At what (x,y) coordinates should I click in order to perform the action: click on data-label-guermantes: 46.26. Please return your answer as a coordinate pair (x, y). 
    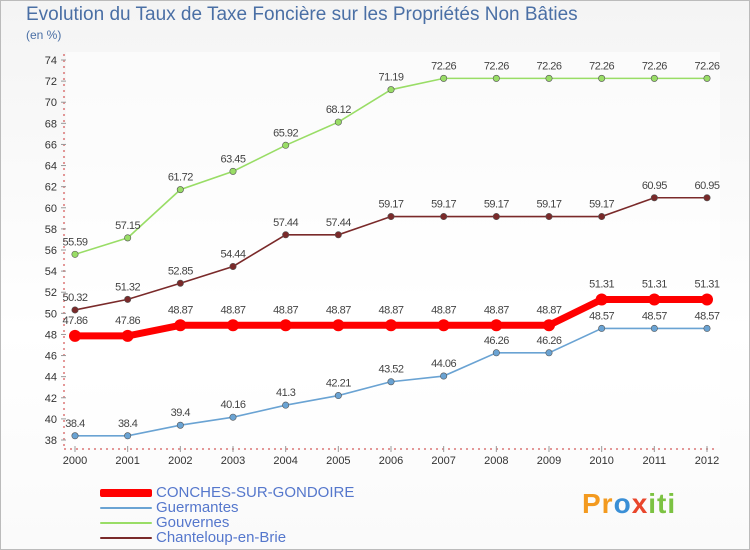
    Looking at the image, I should click on (548, 341).